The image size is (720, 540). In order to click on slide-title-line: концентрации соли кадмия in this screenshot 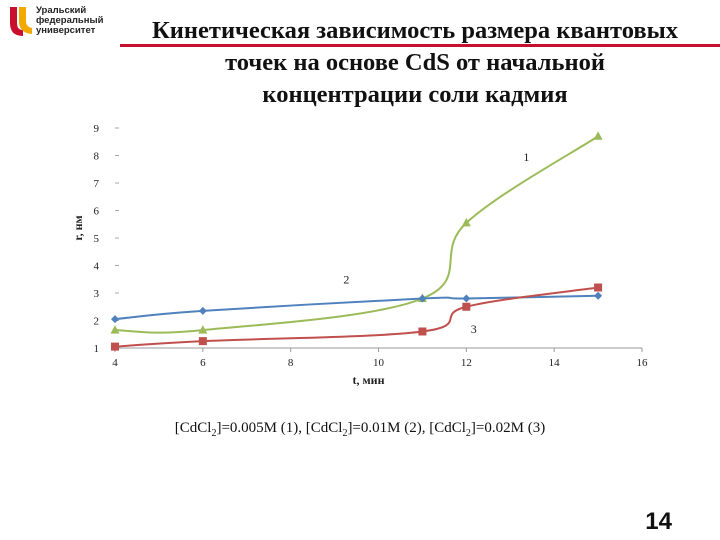, I will do `click(415, 94)`.